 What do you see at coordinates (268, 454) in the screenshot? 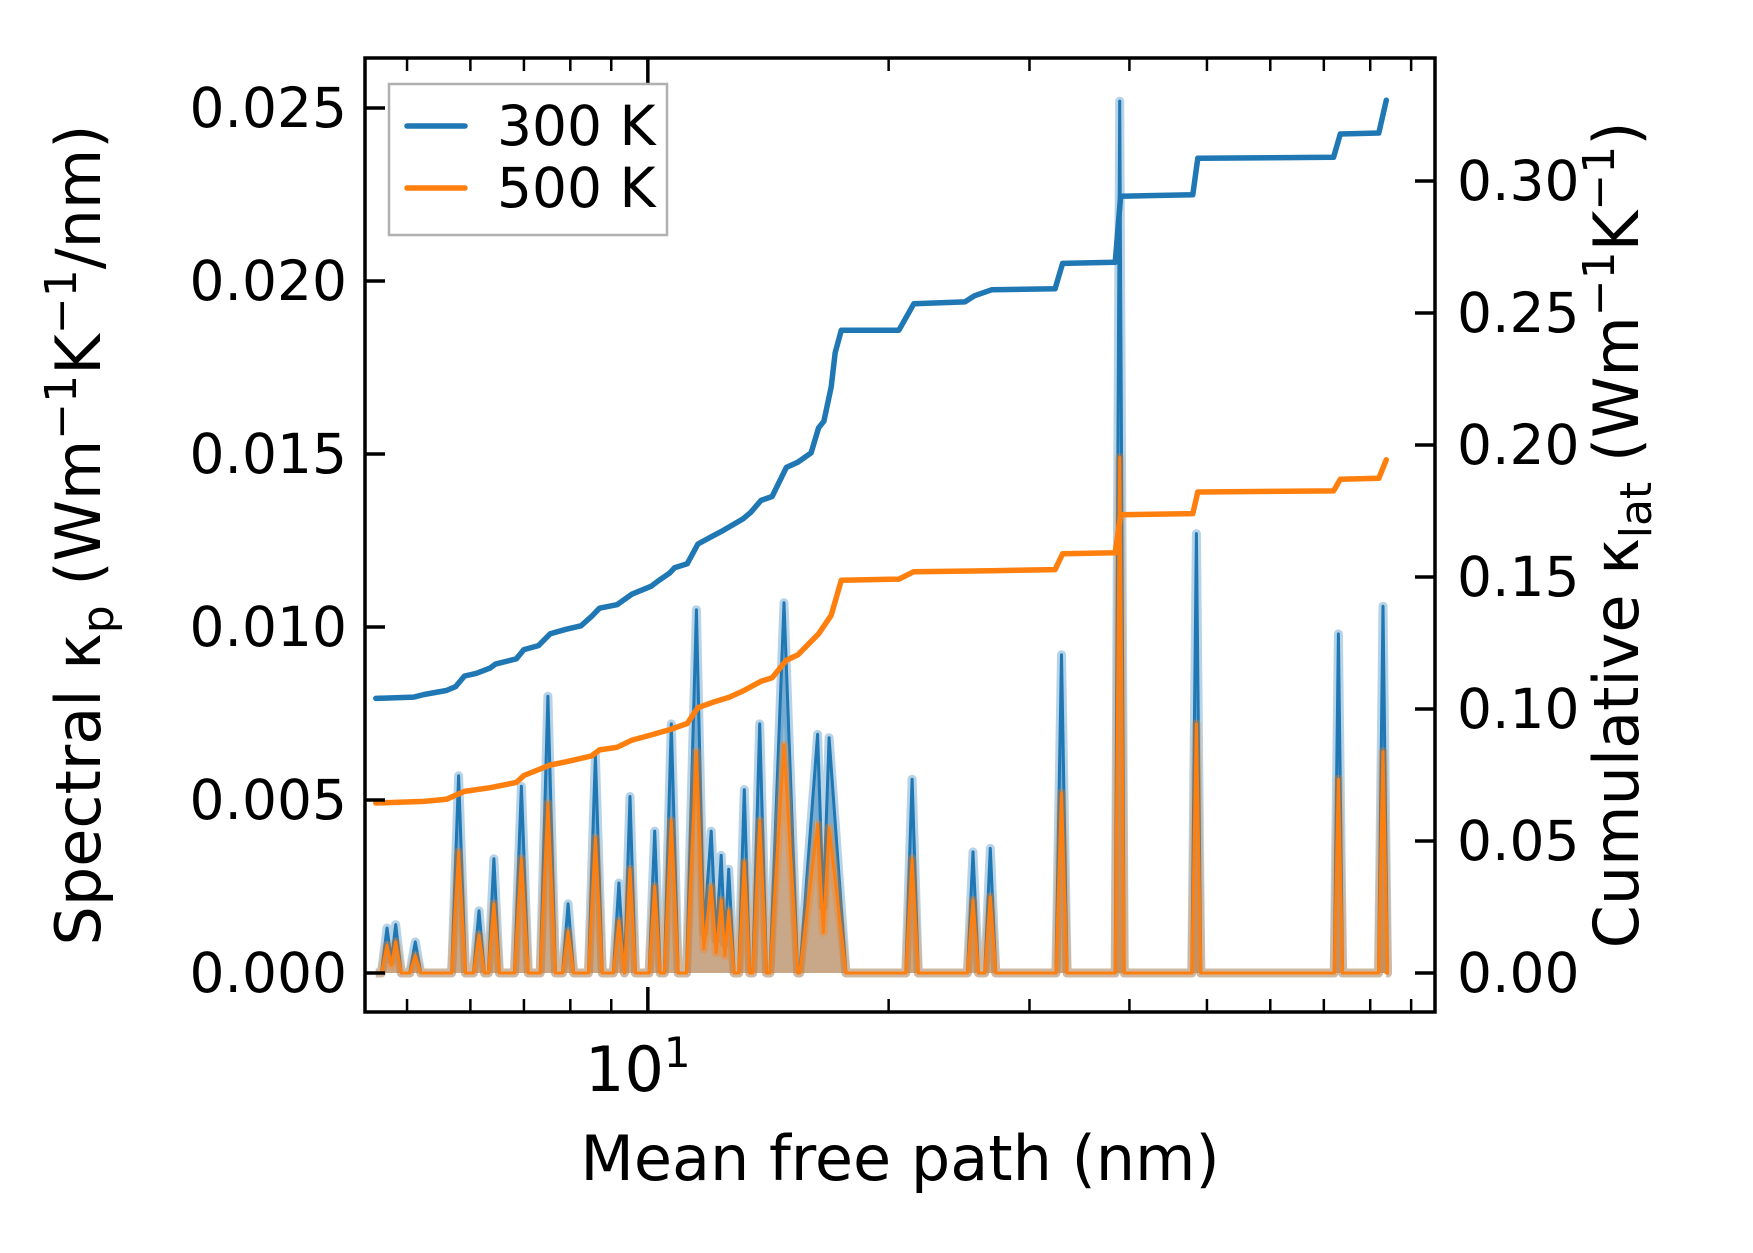
I see `left-tick-label: 0.015` at bounding box center [268, 454].